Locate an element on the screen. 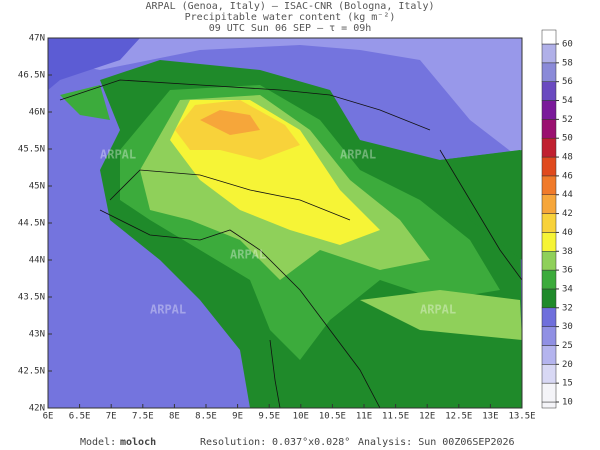 This screenshot has height=450, width=600. colorbar-label: 25 is located at coordinates (567, 346).